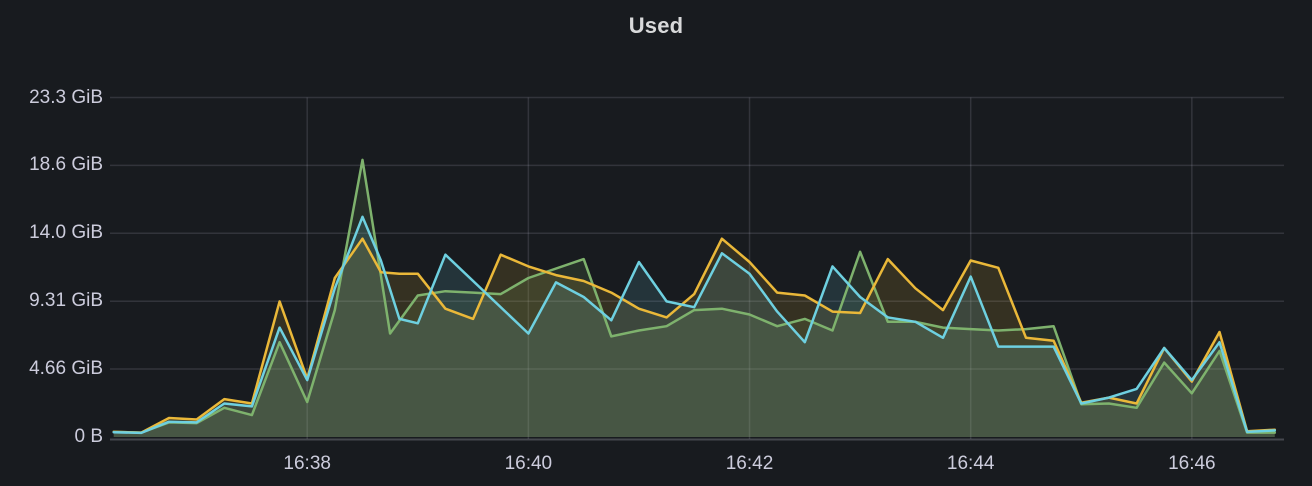 The width and height of the screenshot is (1312, 486). I want to click on y-tick-label: 9.31 GiB, so click(66, 301).